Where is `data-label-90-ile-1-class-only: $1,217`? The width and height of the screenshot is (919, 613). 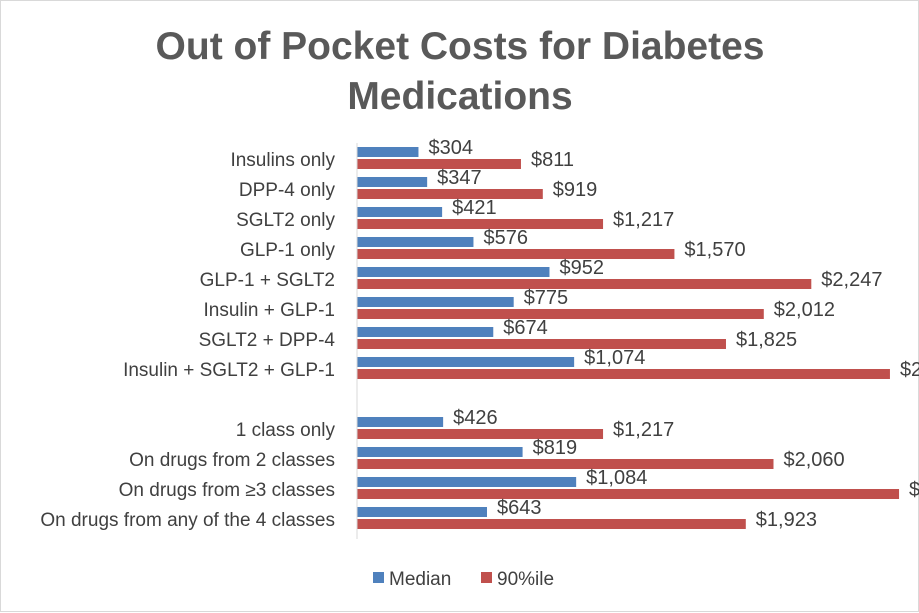
data-label-90-ile-1-class-only: $1,217 is located at coordinates (643, 430).